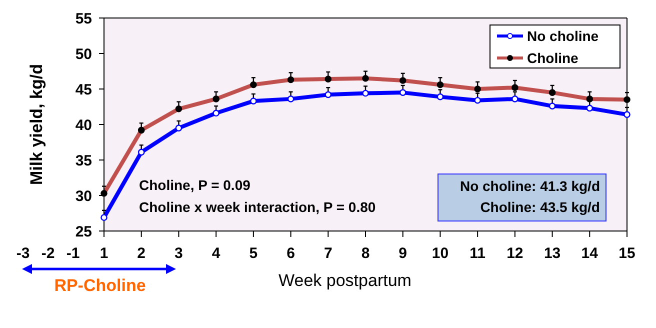  Describe the element at coordinates (553, 58) in the screenshot. I see `legend-label: Choline` at that location.